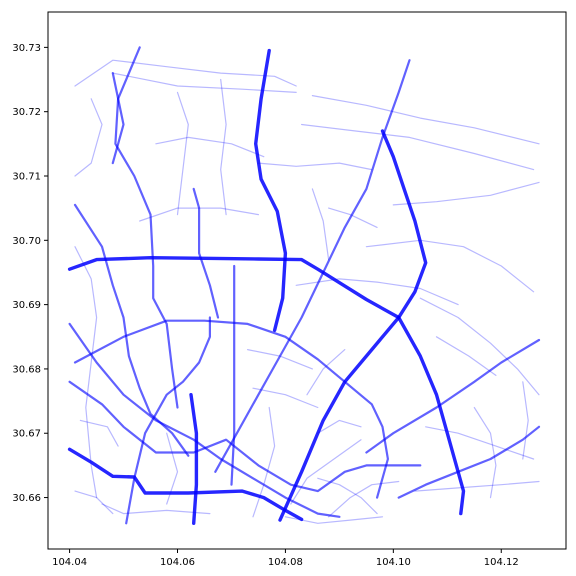 This screenshot has width=576, height=576. What do you see at coordinates (26, 48) in the screenshot?
I see `y-tick-label-7: 30.73` at bounding box center [26, 48].